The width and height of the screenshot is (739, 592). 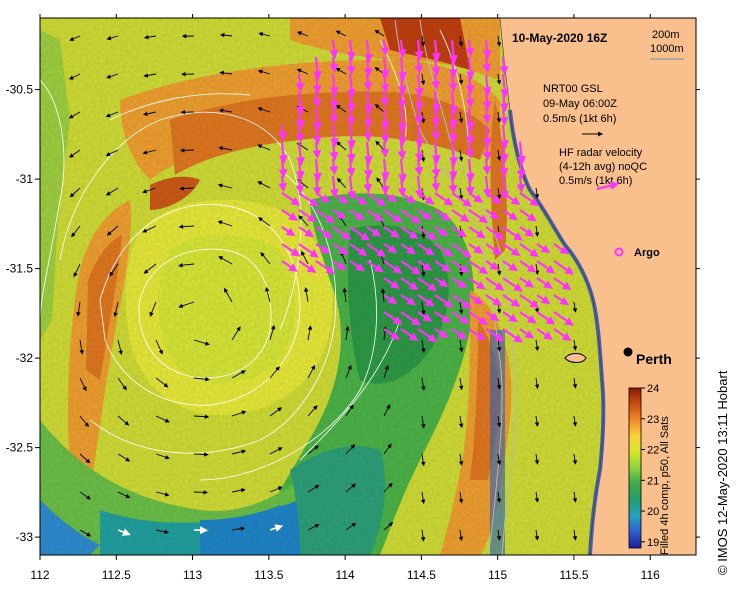 What do you see at coordinates (628, 352) in the screenshot?
I see `perth-marker` at bounding box center [628, 352].